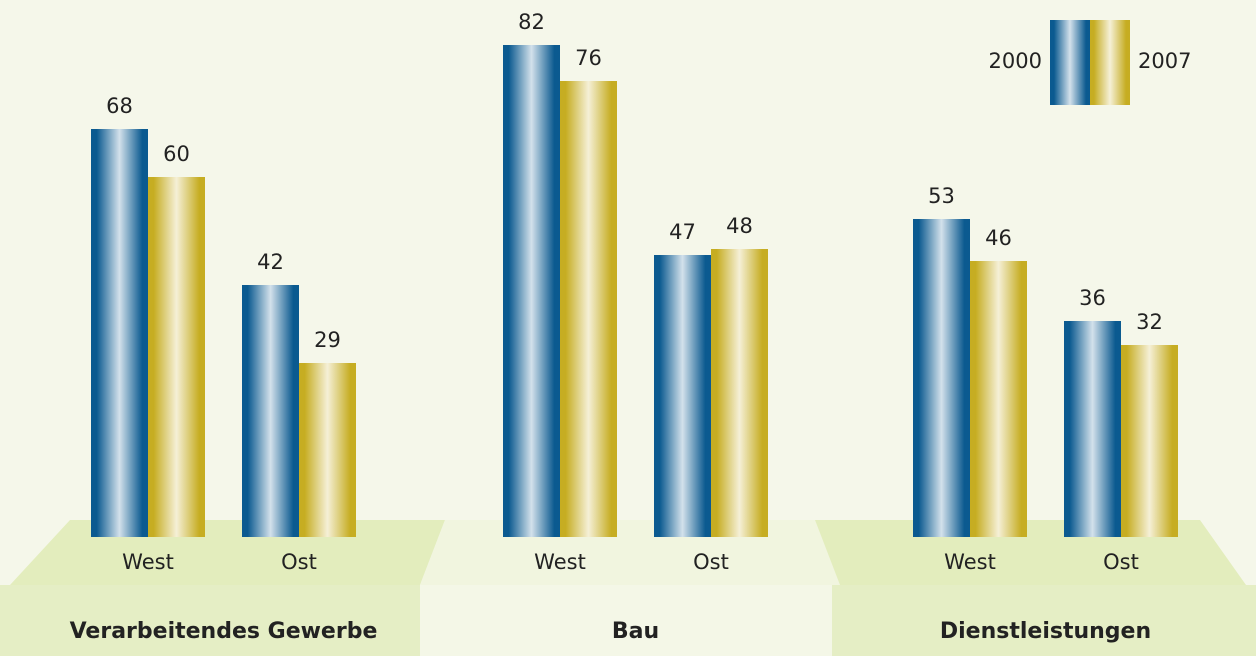 Image resolution: width=1256 pixels, height=656 pixels. What do you see at coordinates (998, 238) in the screenshot?
I see `value-label: 46` at bounding box center [998, 238].